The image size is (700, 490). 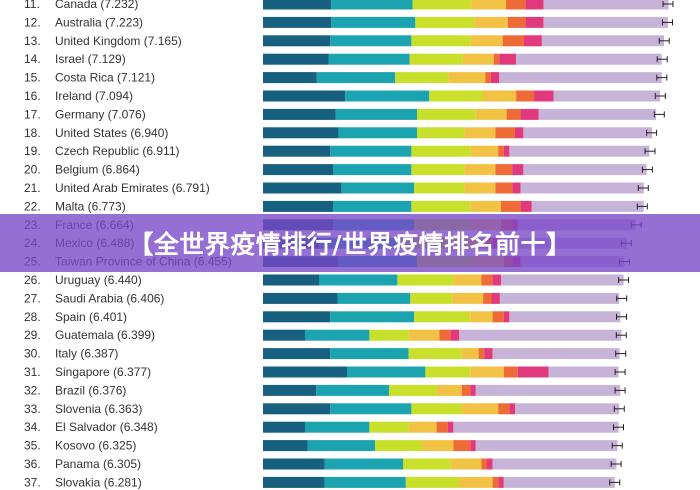 I want to click on country-label: Malta (6.773), so click(x=90, y=206).